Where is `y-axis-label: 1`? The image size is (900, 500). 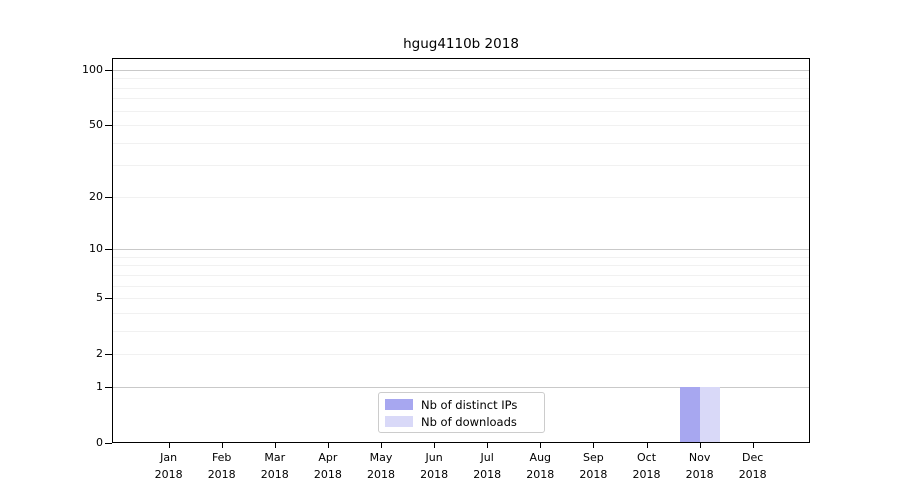
y-axis-label: 1 is located at coordinates (99, 386).